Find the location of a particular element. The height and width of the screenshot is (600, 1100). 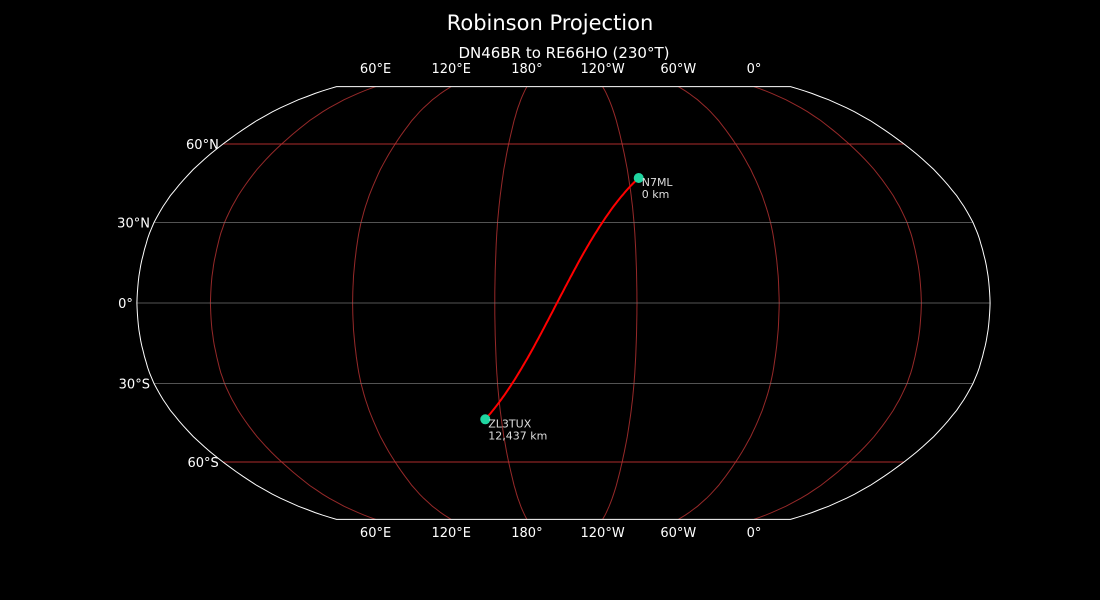

map-title: Robinson Projection is located at coordinates (550, 23).